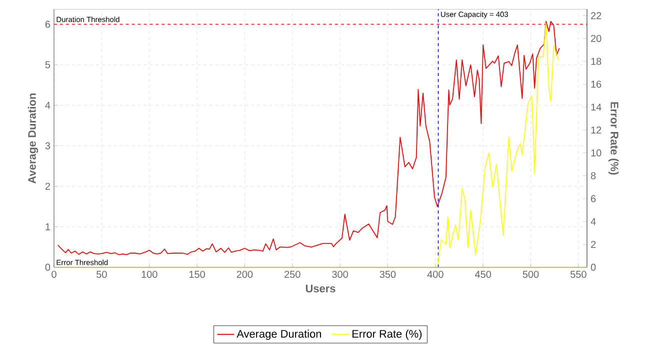 The height and width of the screenshot is (350, 650). What do you see at coordinates (47, 146) in the screenshot?
I see `y-tick-label: 3` at bounding box center [47, 146].